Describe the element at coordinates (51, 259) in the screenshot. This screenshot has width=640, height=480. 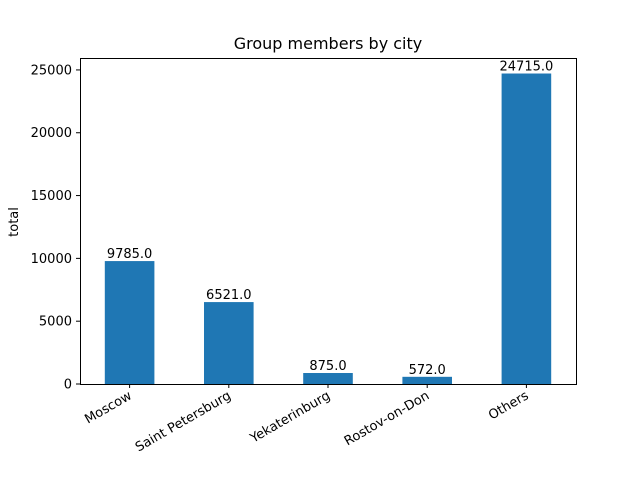
I see `y-tick-label: 10000` at that location.